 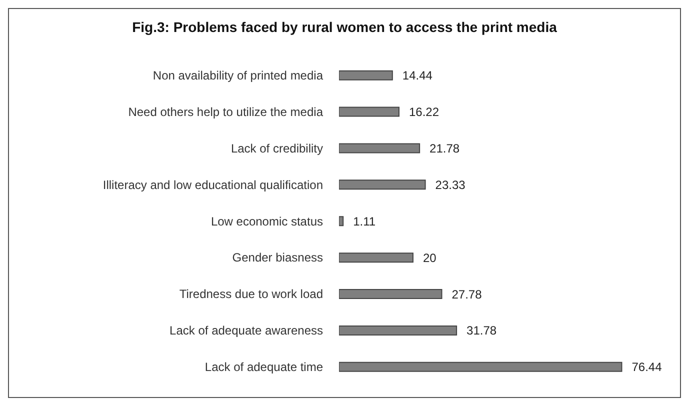 What do you see at coordinates (445, 149) in the screenshot?
I see `data-label: 21.78` at bounding box center [445, 149].